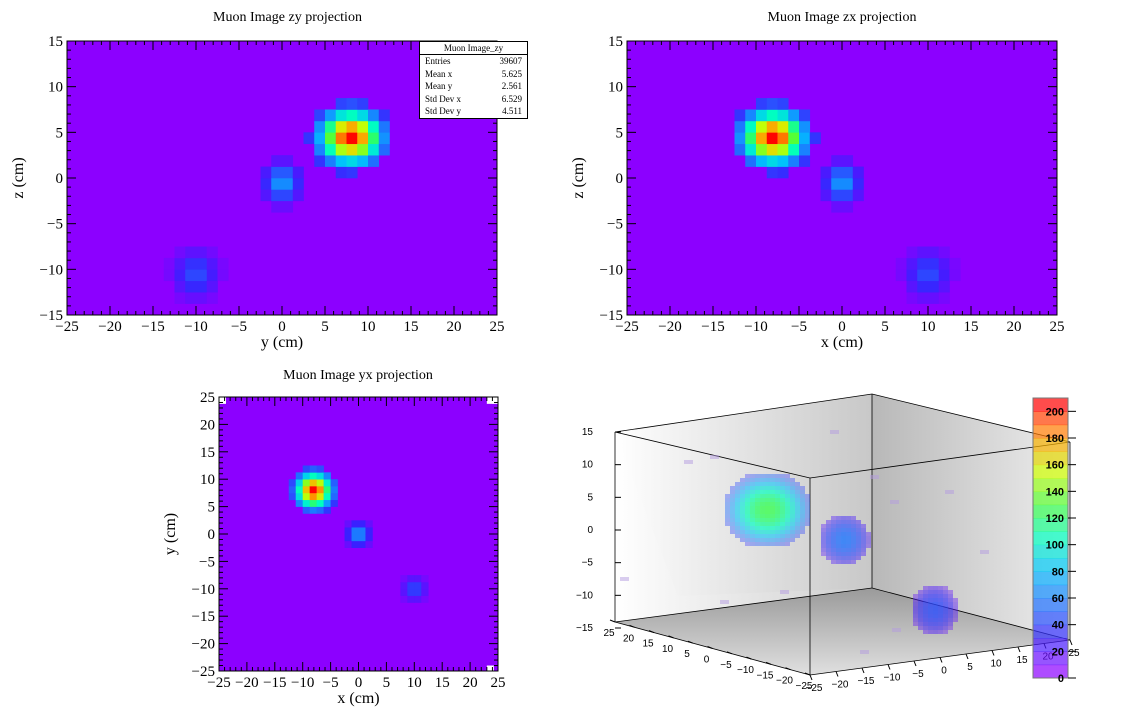 This screenshot has width=1124, height=715. Describe the element at coordinates (940, 460) in the screenshot. I see `box-edge` at that location.